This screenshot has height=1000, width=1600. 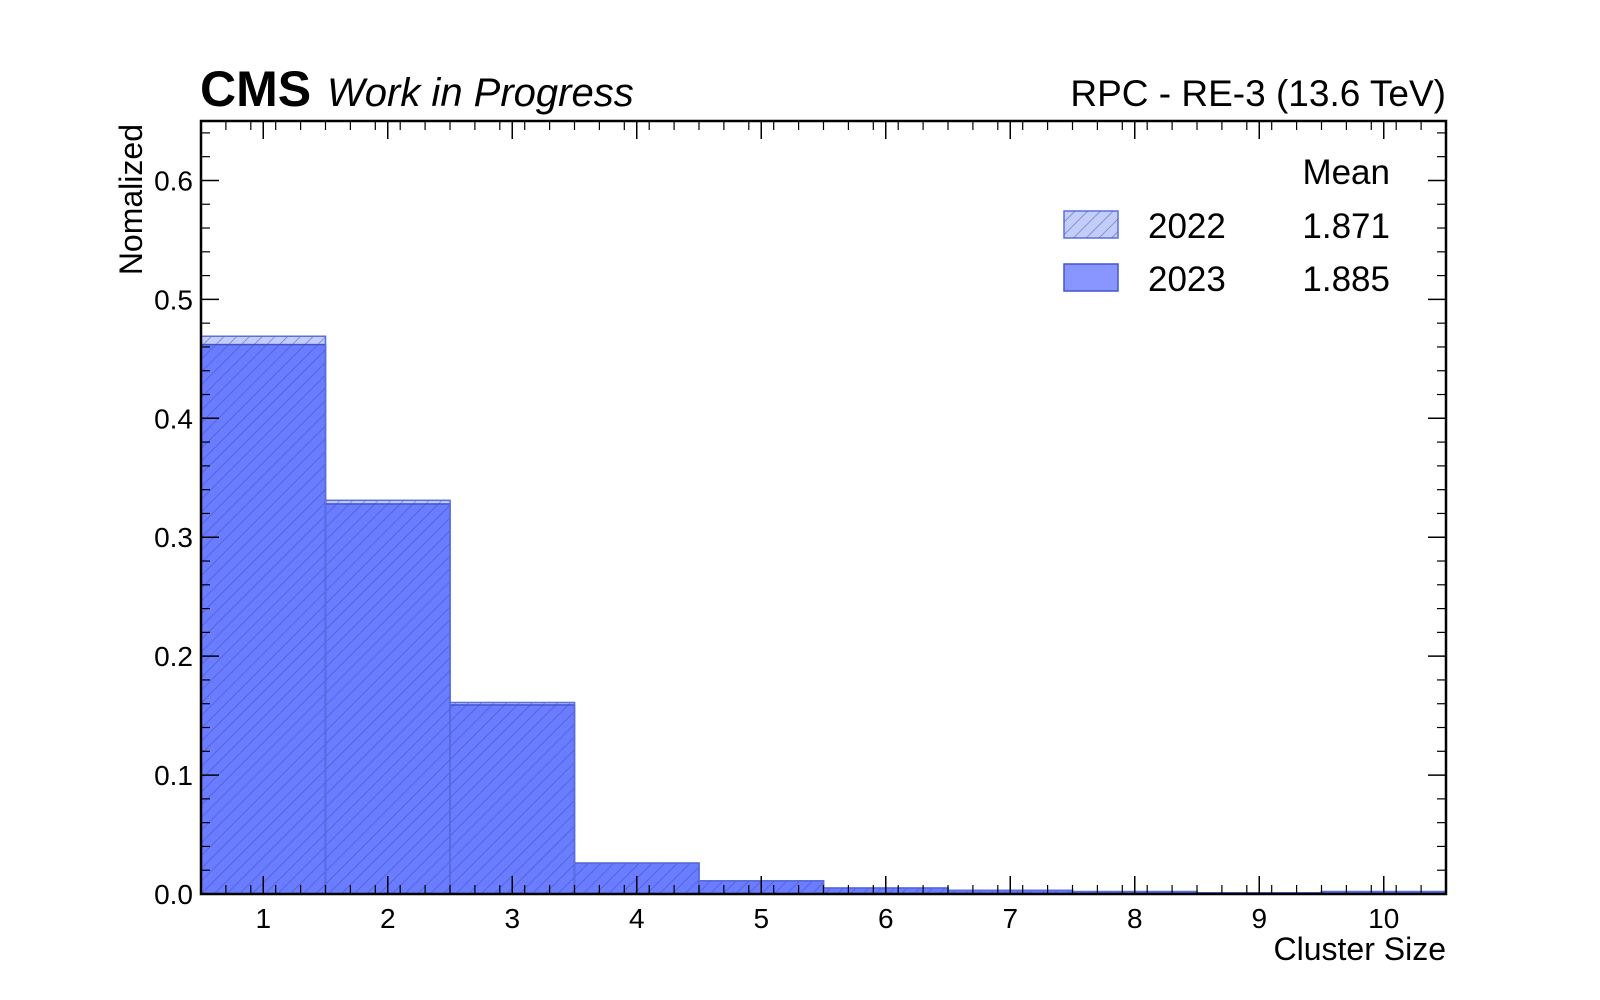 I want to click on legend-header: Mean, so click(x=1346, y=172).